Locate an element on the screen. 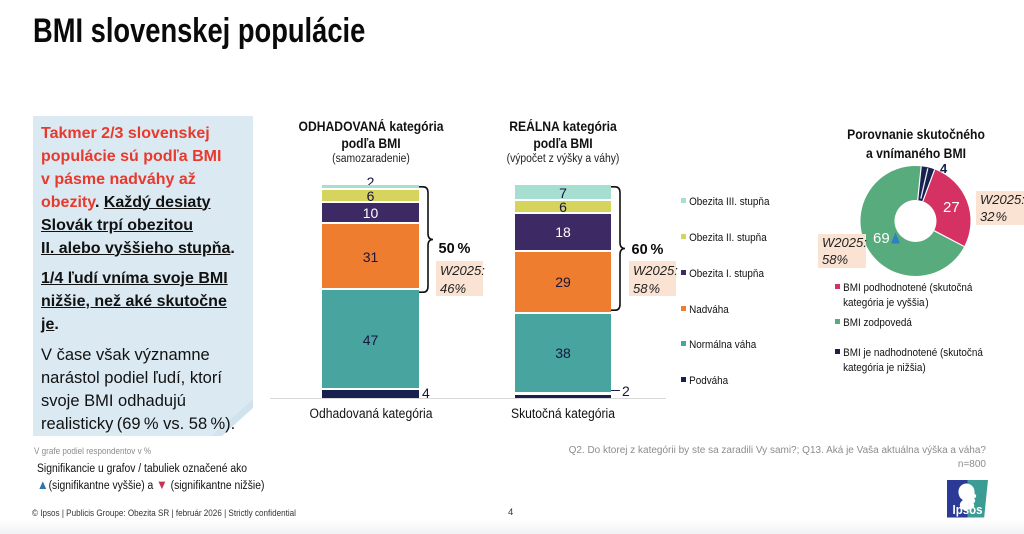 The height and width of the screenshot is (534, 1024). svg-text: Ipsos is located at coordinates (968, 510).